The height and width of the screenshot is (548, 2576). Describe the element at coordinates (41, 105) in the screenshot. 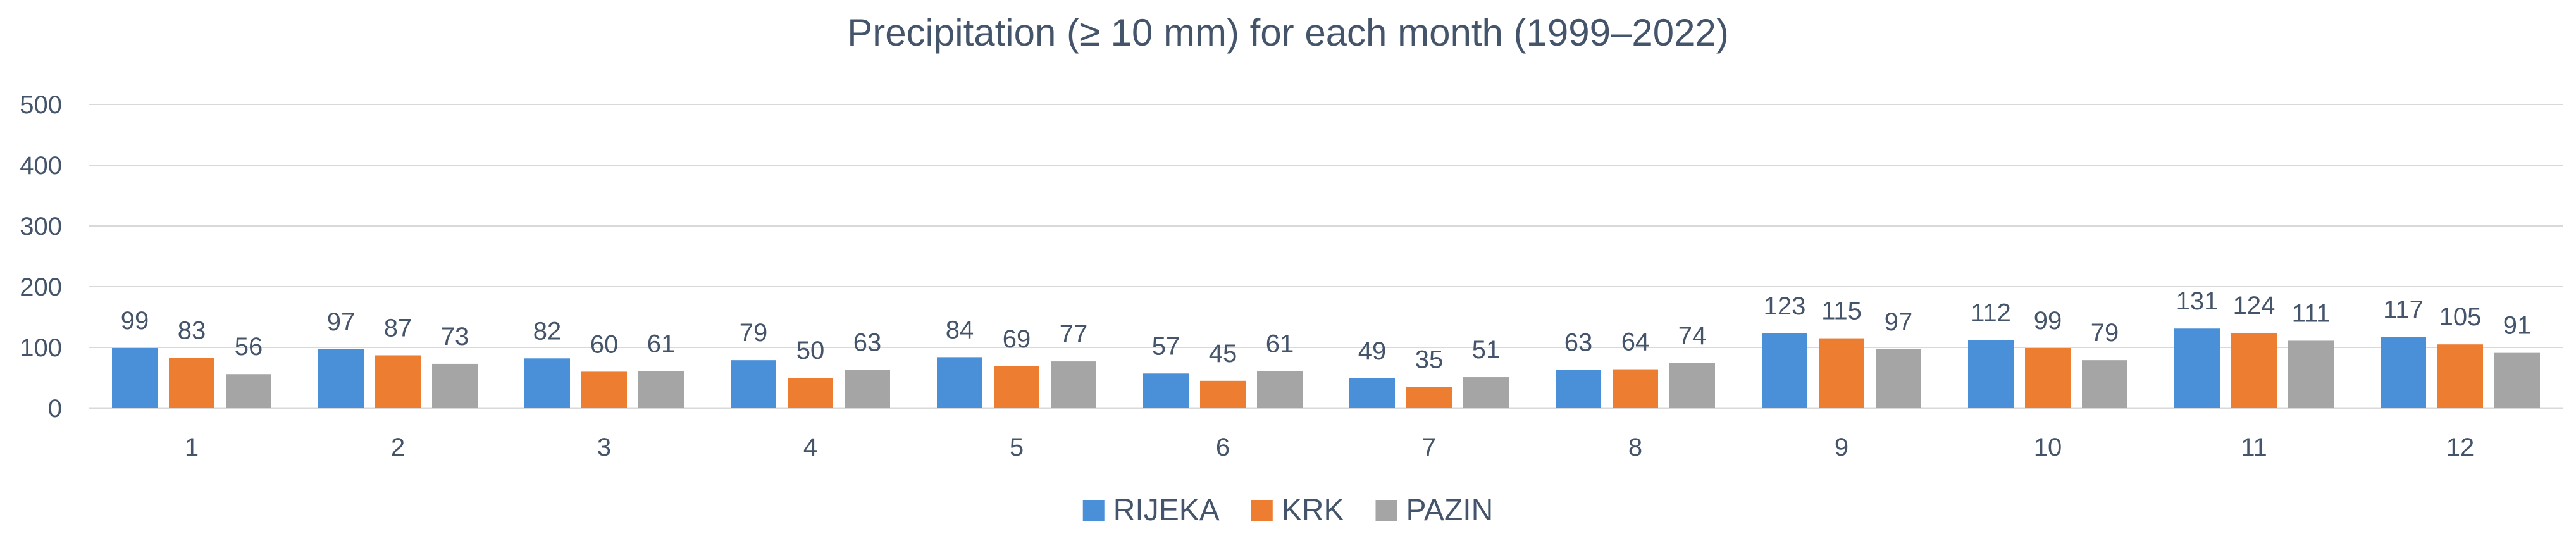

I see `y-tick-label: 500` at that location.